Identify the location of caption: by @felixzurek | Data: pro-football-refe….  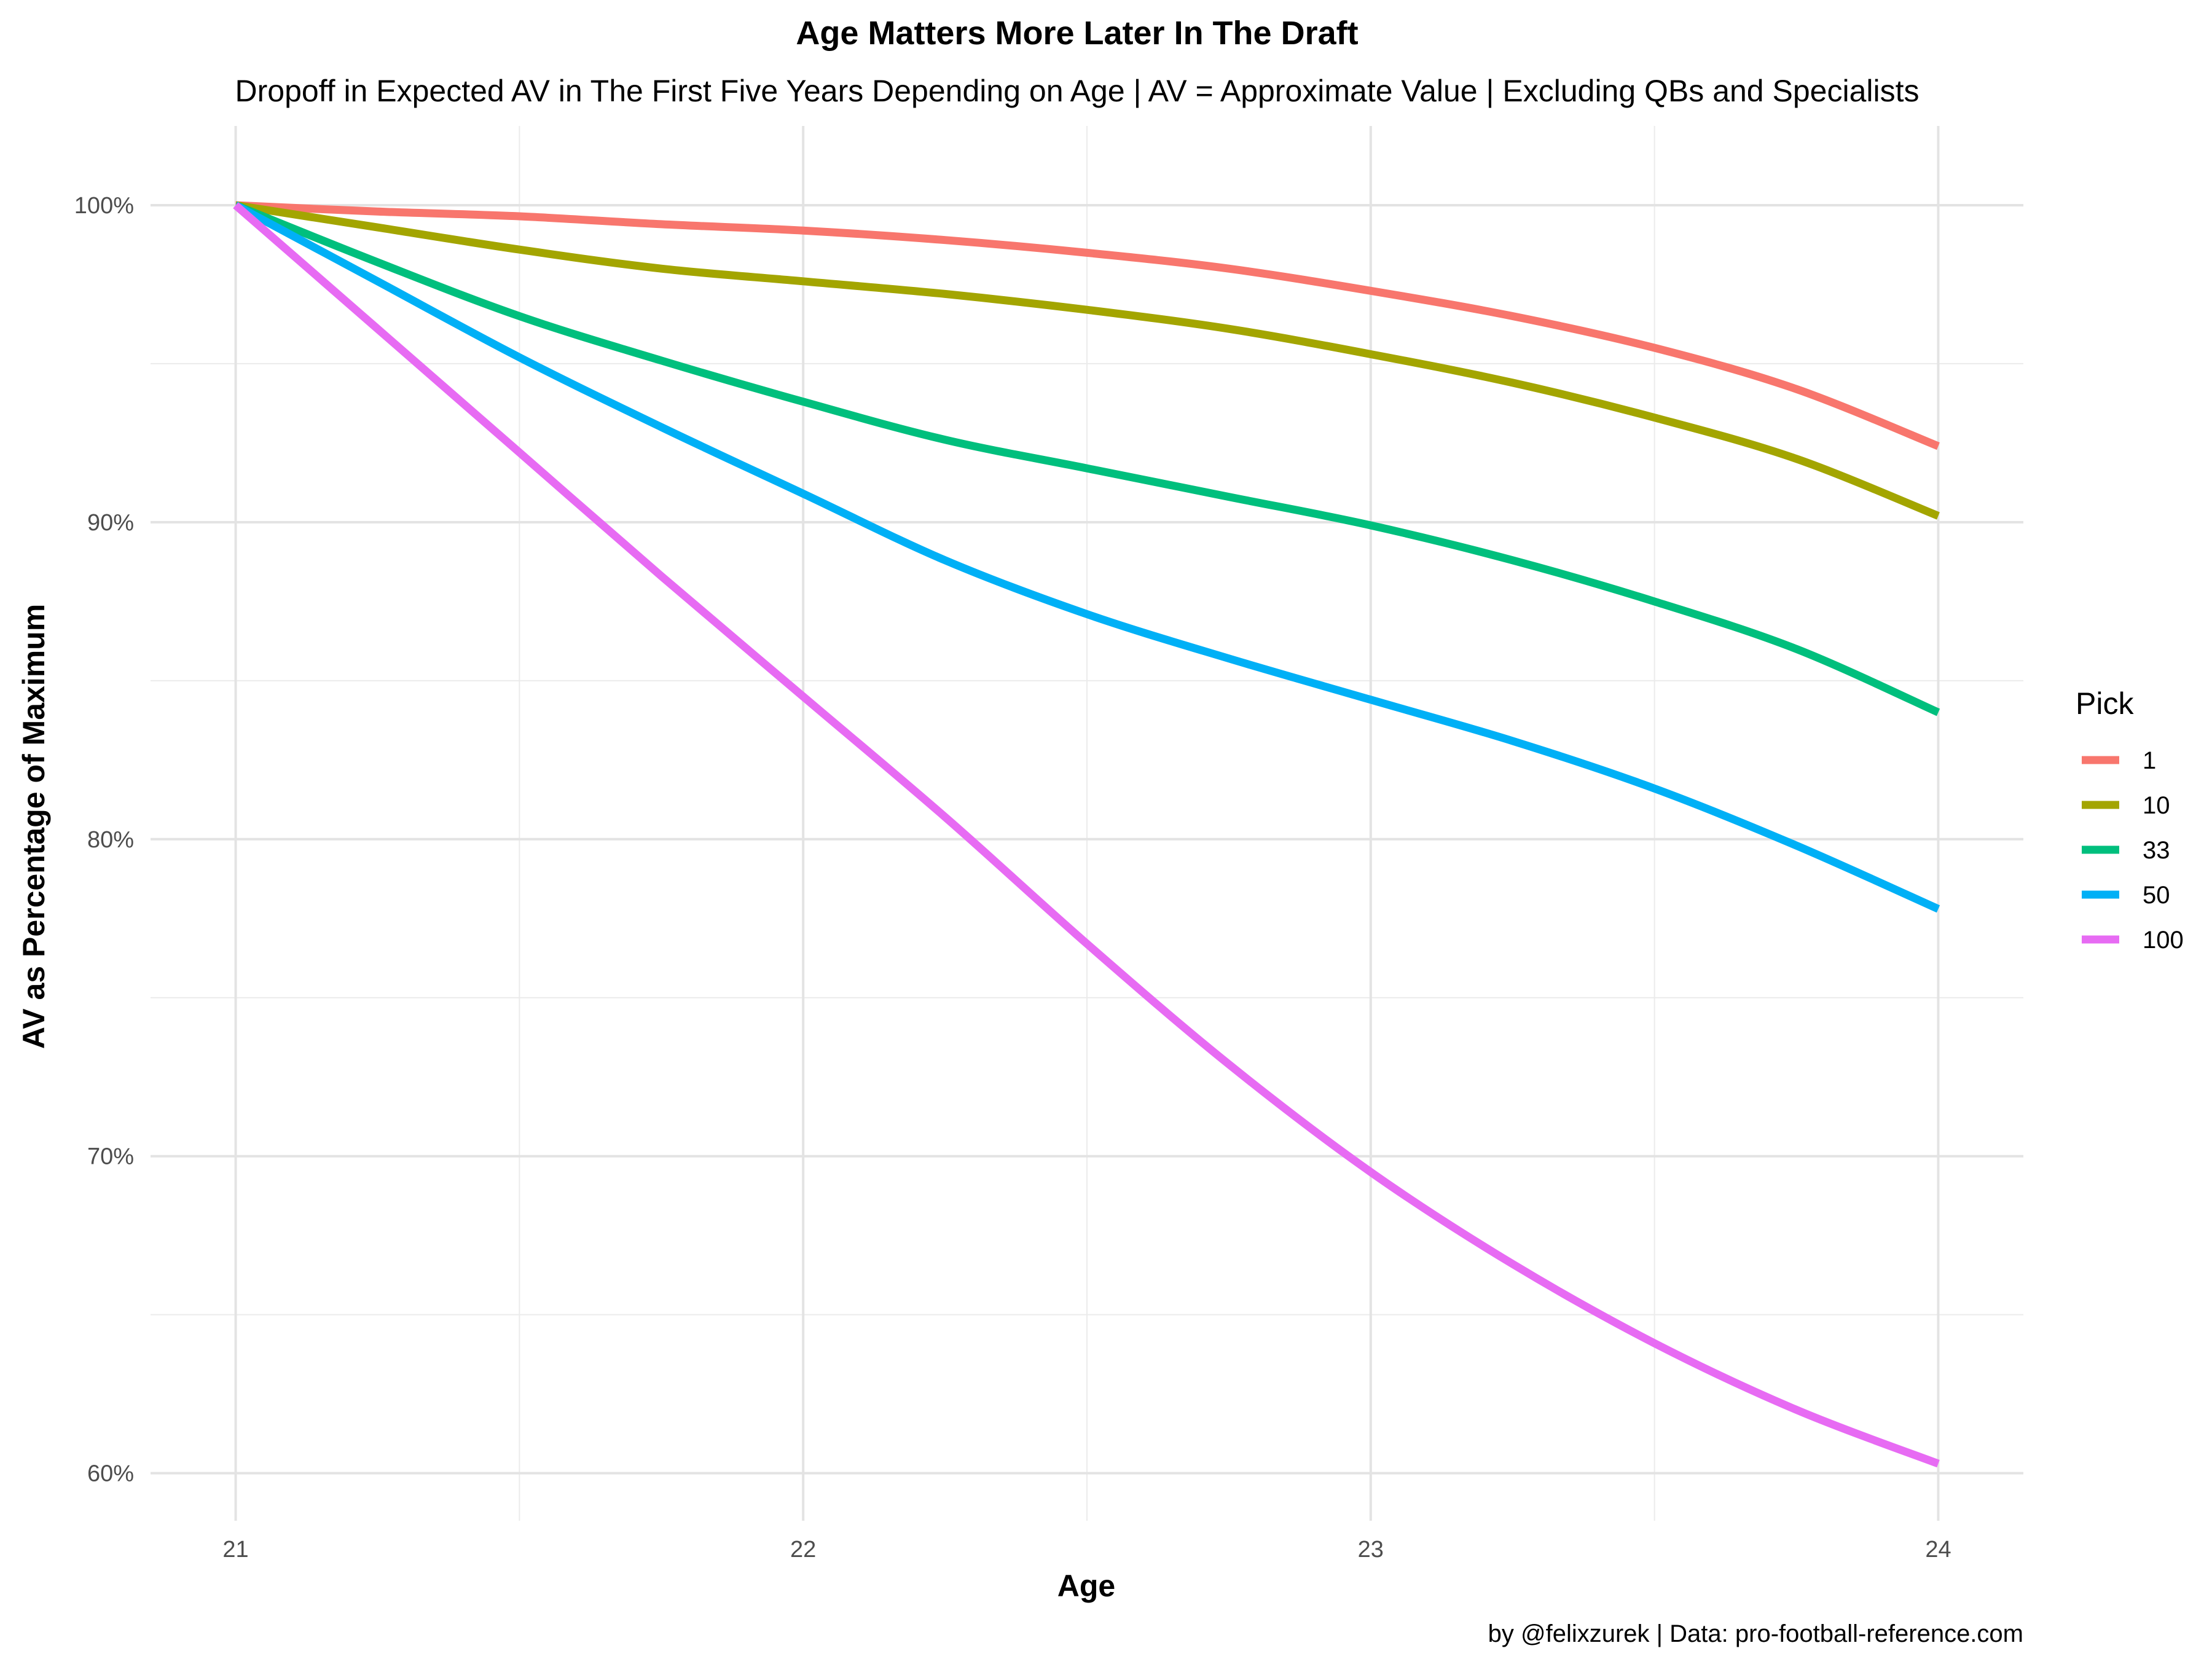
(1755, 1633).